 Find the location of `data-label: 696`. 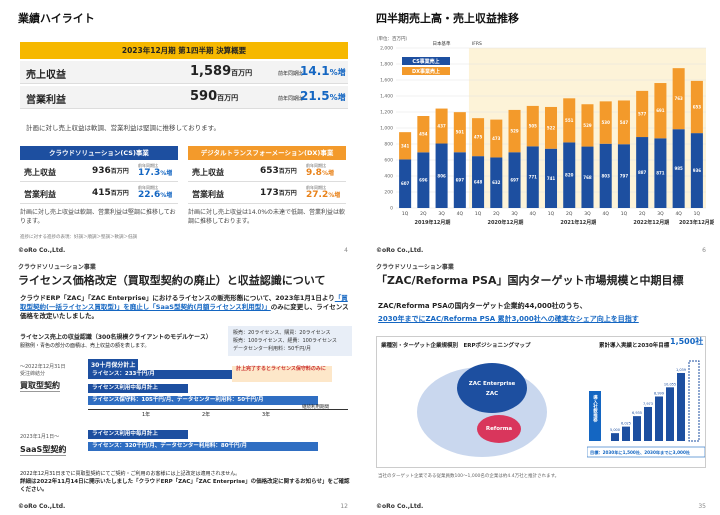

data-label: 696 is located at coordinates (423, 180).